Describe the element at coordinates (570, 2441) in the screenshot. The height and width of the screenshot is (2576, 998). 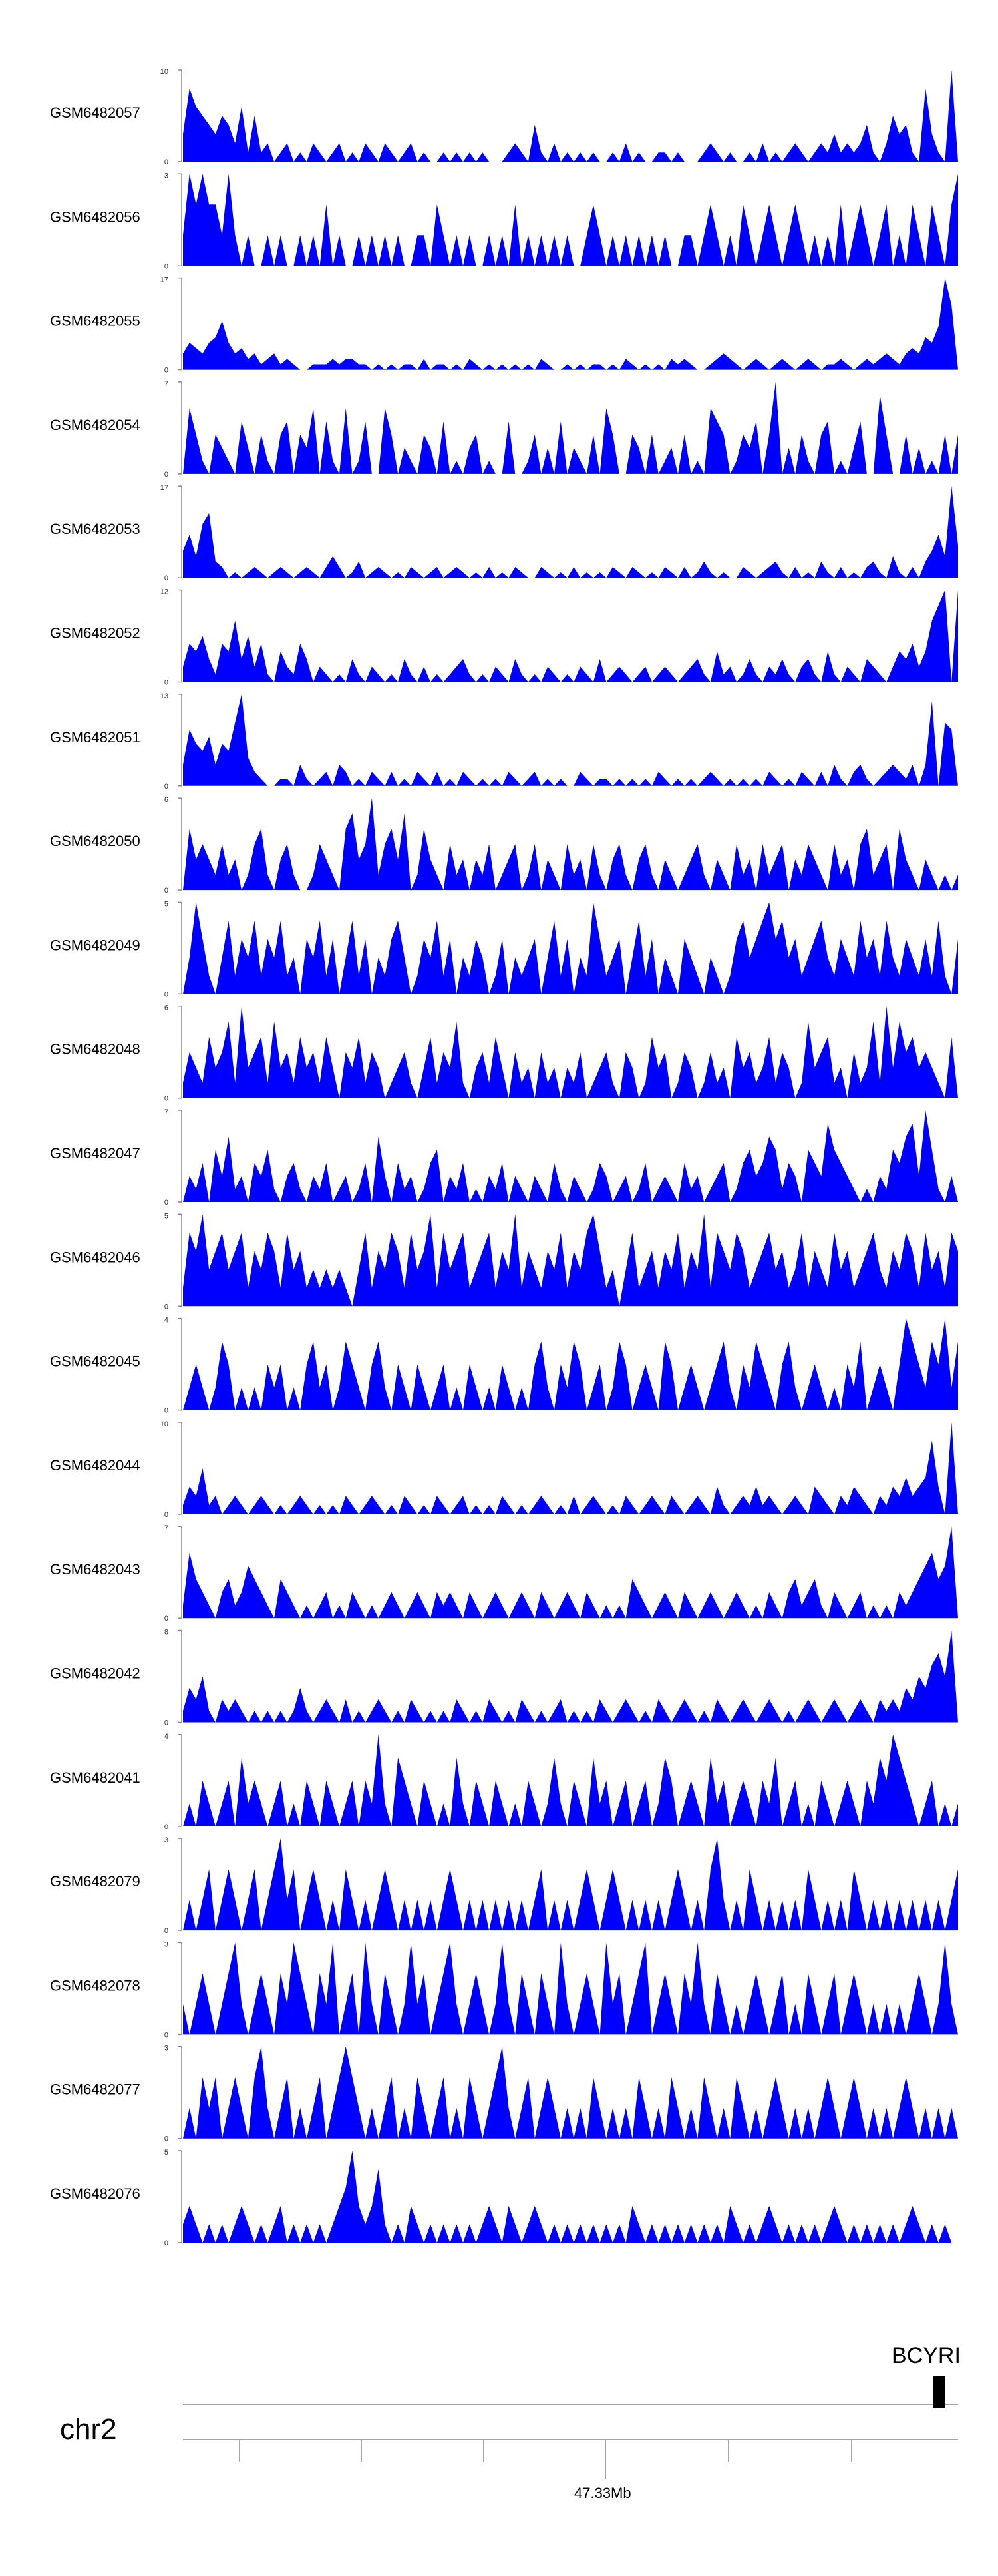
I see `genome-axis` at that location.